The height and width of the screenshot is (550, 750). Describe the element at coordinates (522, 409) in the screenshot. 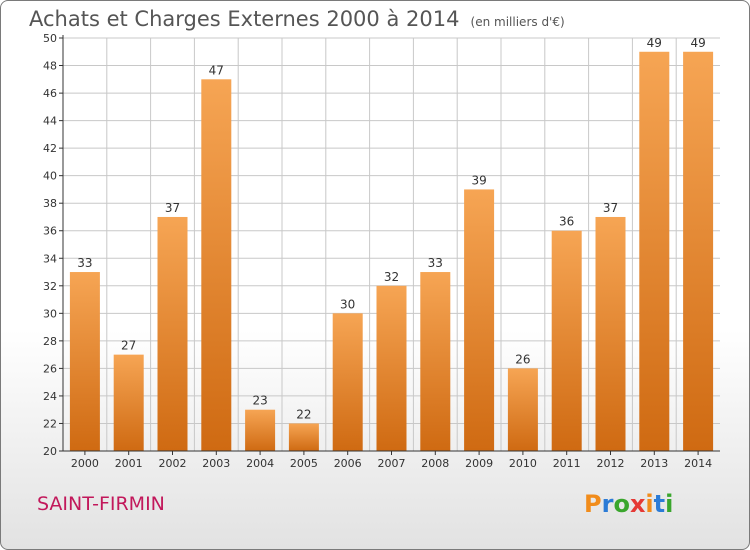

I see `bar-2010` at that location.